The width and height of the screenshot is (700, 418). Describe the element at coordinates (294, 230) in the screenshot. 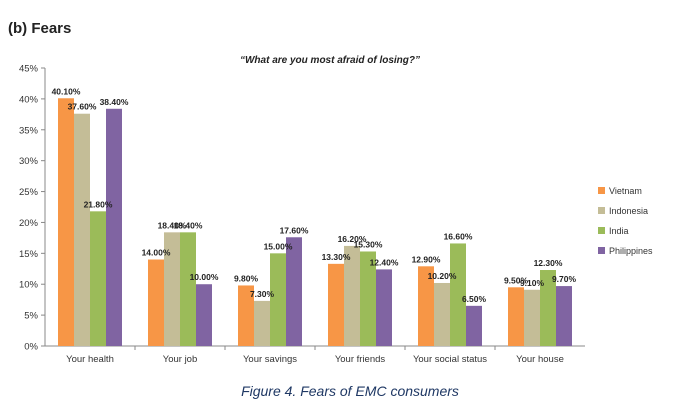

I see `data-label: 17.60%` at that location.